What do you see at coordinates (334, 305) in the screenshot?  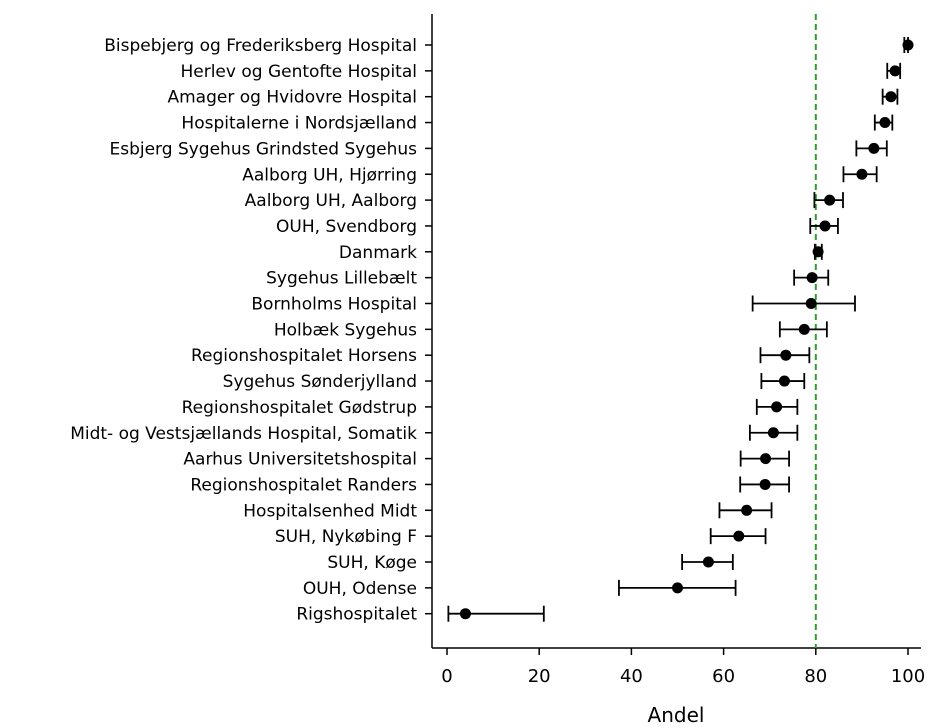 I see `category-label: Bornholms Hospital` at bounding box center [334, 305].